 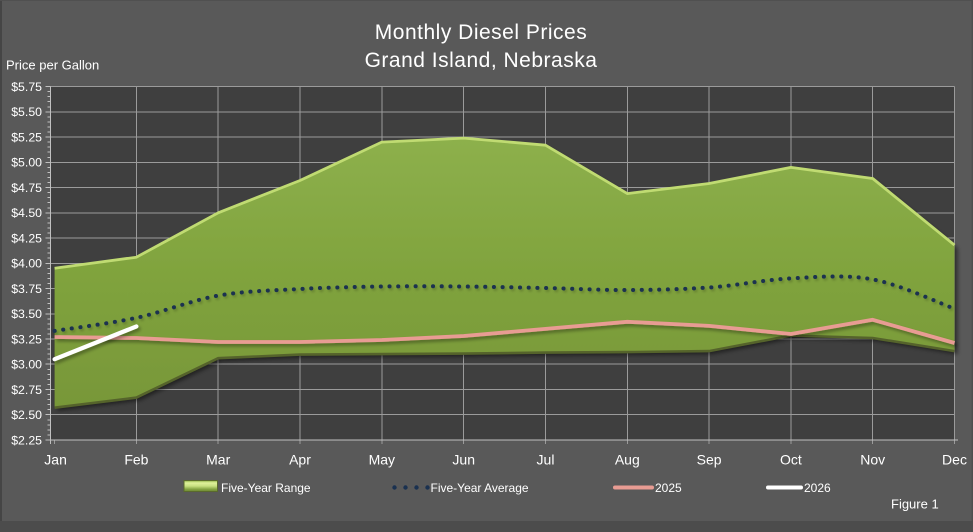 I want to click on svg-text: Five-Year Range, so click(x=266, y=488).